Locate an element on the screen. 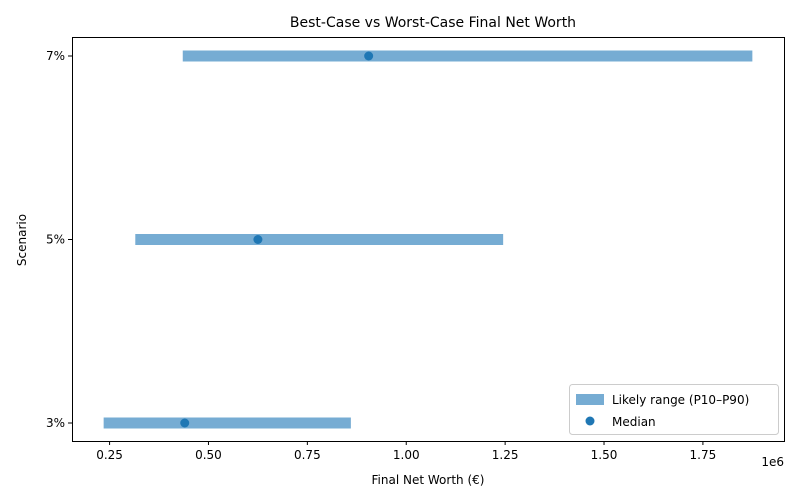  legend-median-label: Median is located at coordinates (634, 422).